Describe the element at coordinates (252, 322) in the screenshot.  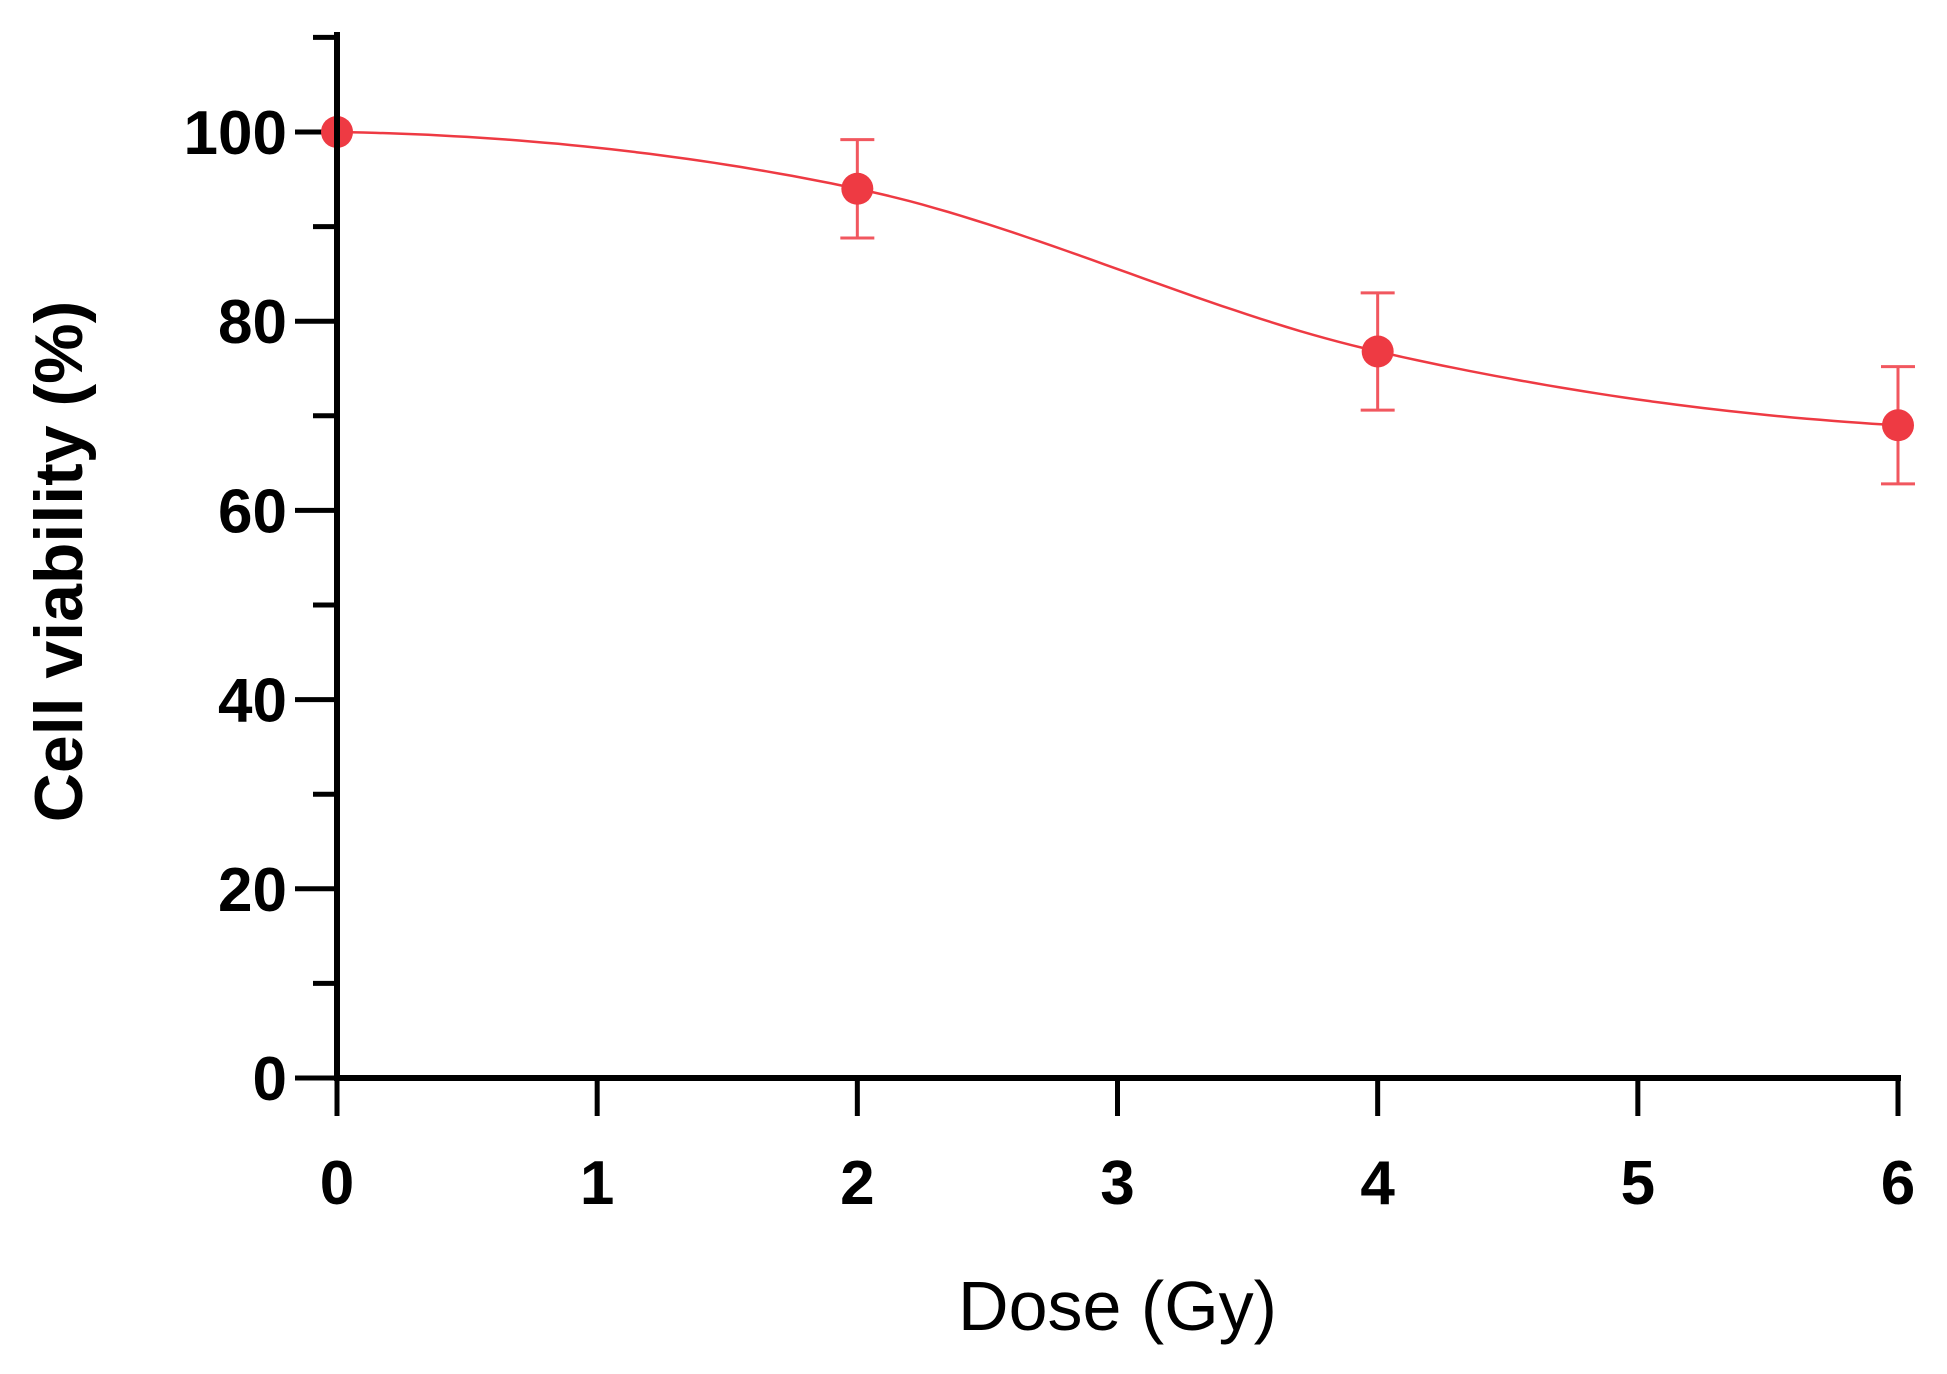
I see `y-tick-label: 80` at that location.